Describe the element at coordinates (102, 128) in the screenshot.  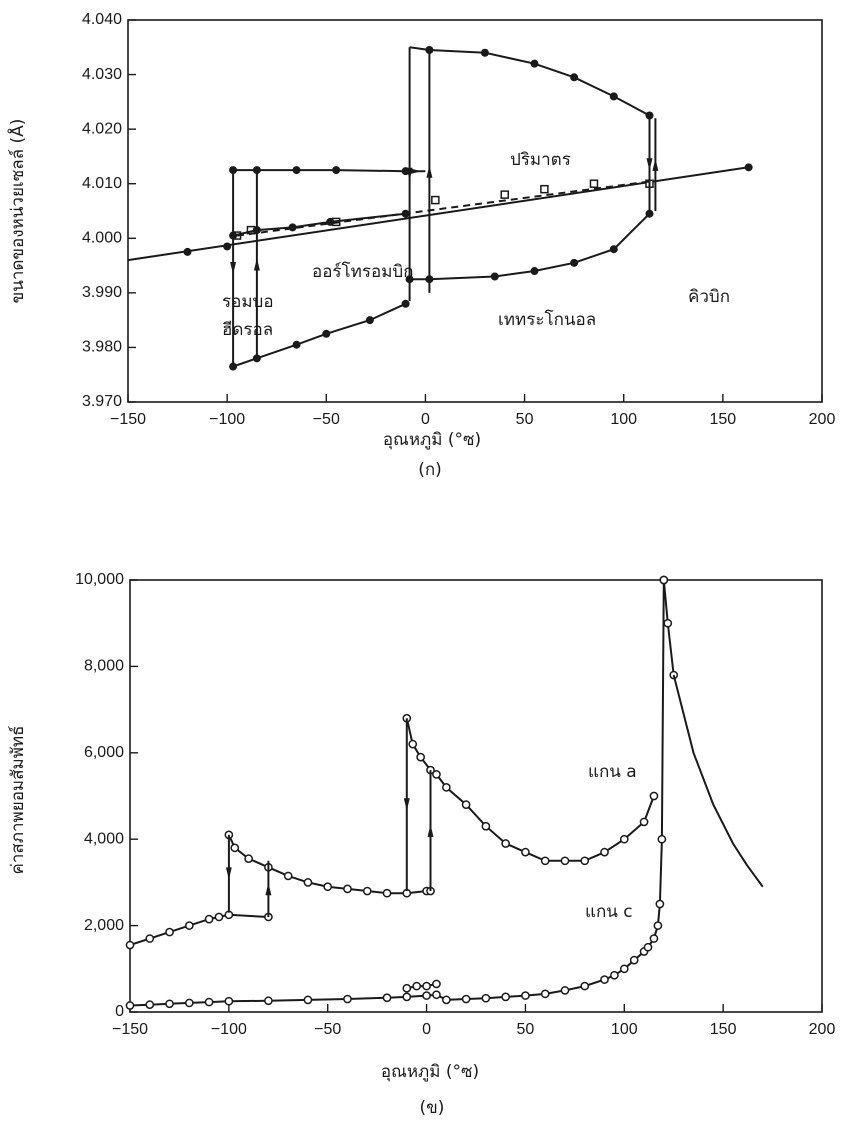
I see `y-tick-label: 4.020` at that location.